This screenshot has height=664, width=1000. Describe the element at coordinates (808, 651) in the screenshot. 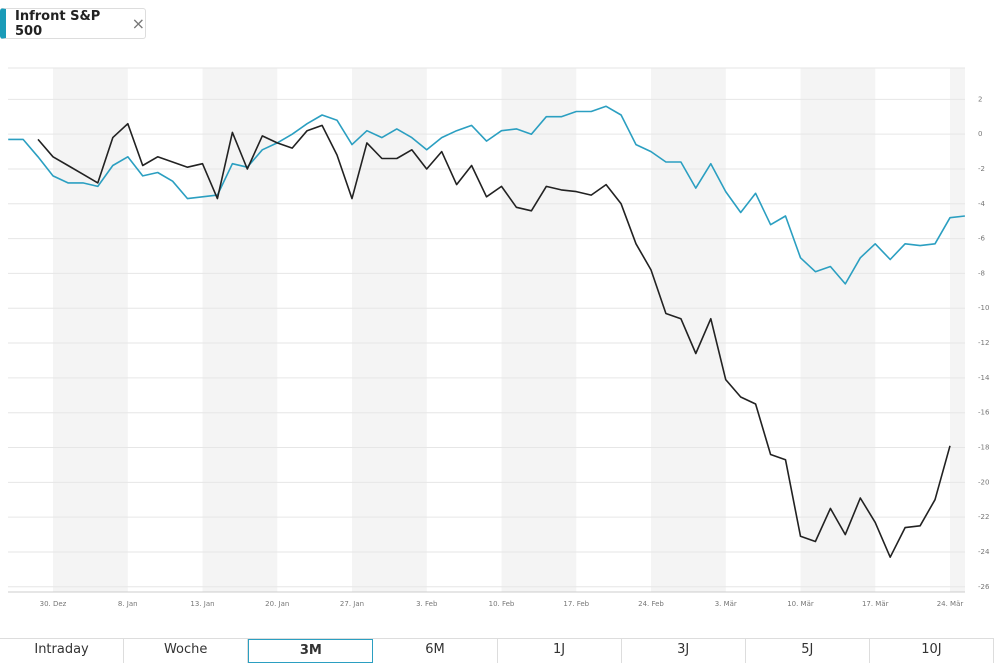

I see `range-button: 5J` at that location.